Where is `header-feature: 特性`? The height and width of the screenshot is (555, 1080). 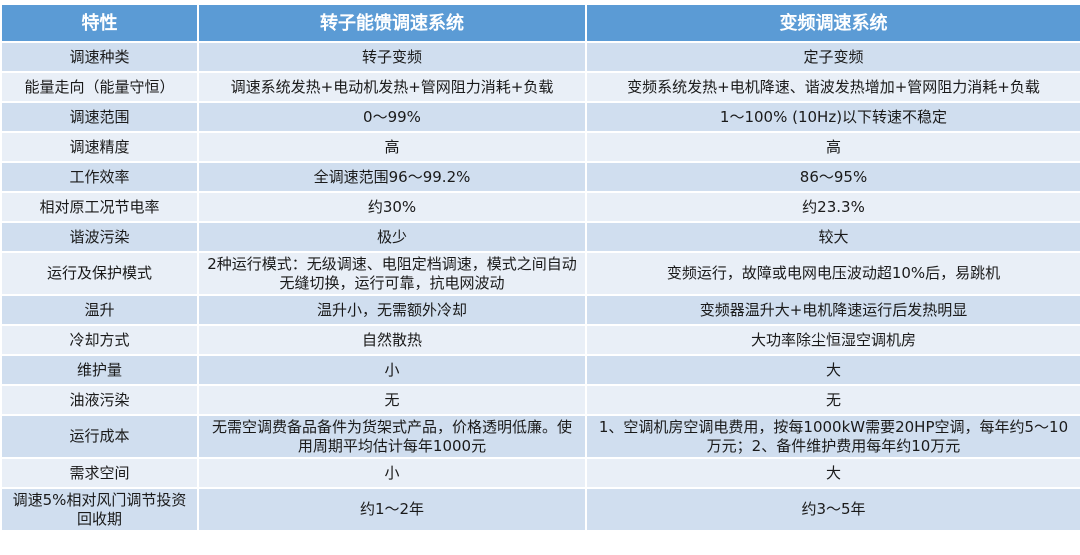 header-feature: 特性 is located at coordinates (99, 23).